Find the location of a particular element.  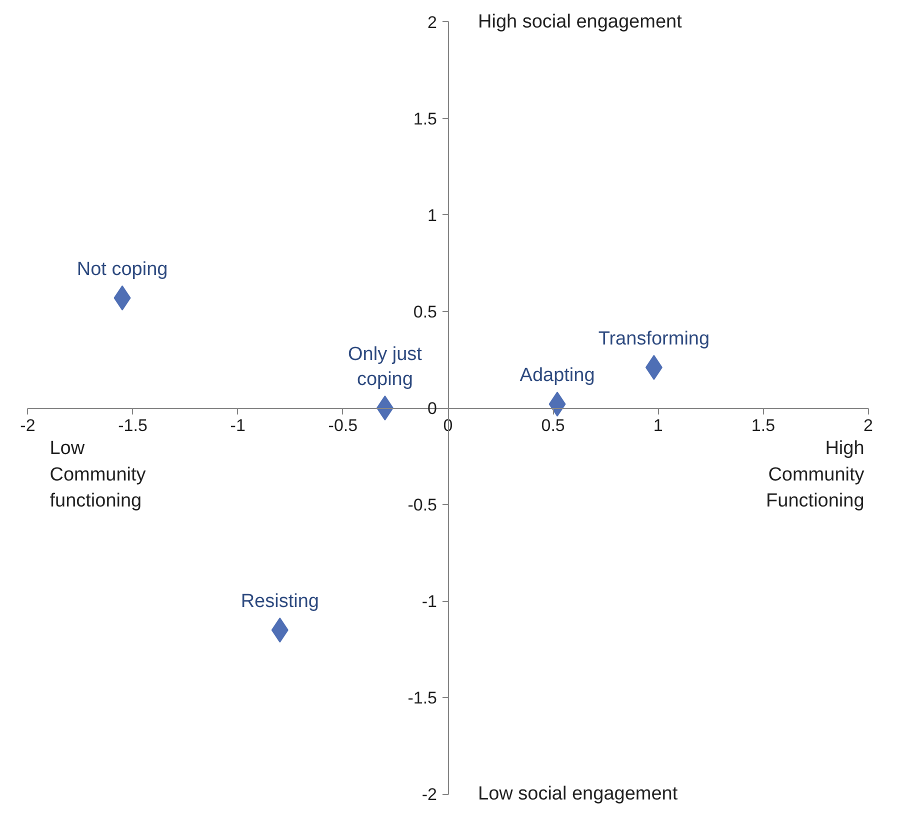

y-tick-label: -1 is located at coordinates (430, 602).